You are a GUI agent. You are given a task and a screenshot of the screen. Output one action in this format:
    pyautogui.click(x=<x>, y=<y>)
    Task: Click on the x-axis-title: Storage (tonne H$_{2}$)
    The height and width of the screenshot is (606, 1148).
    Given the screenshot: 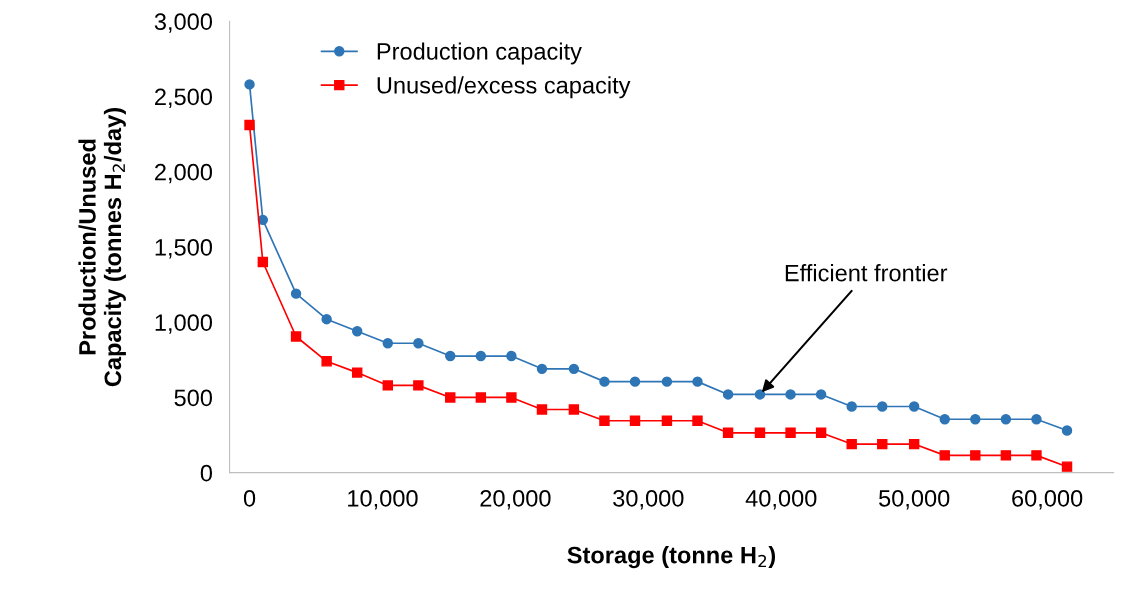 What is the action you would take?
    pyautogui.click(x=671, y=557)
    